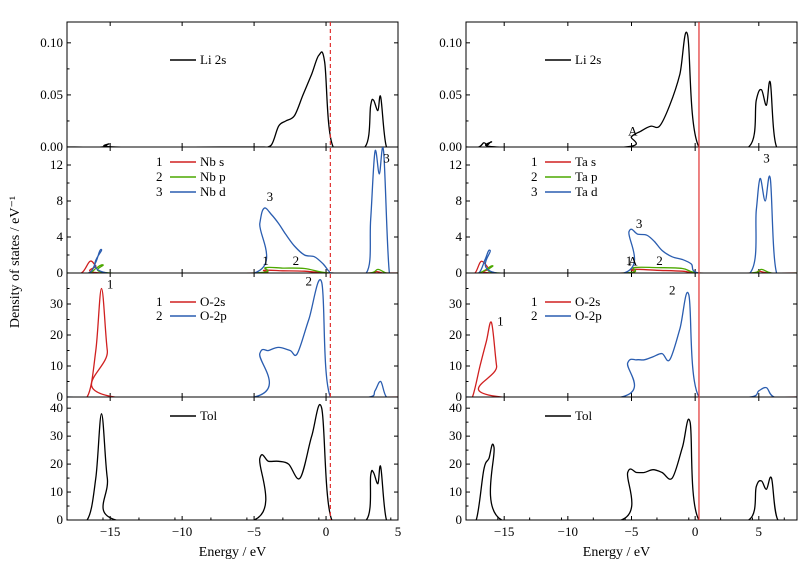 The height and width of the screenshot is (566, 800). I want to click on legend-entry: 1 Ta s, so click(563, 161).